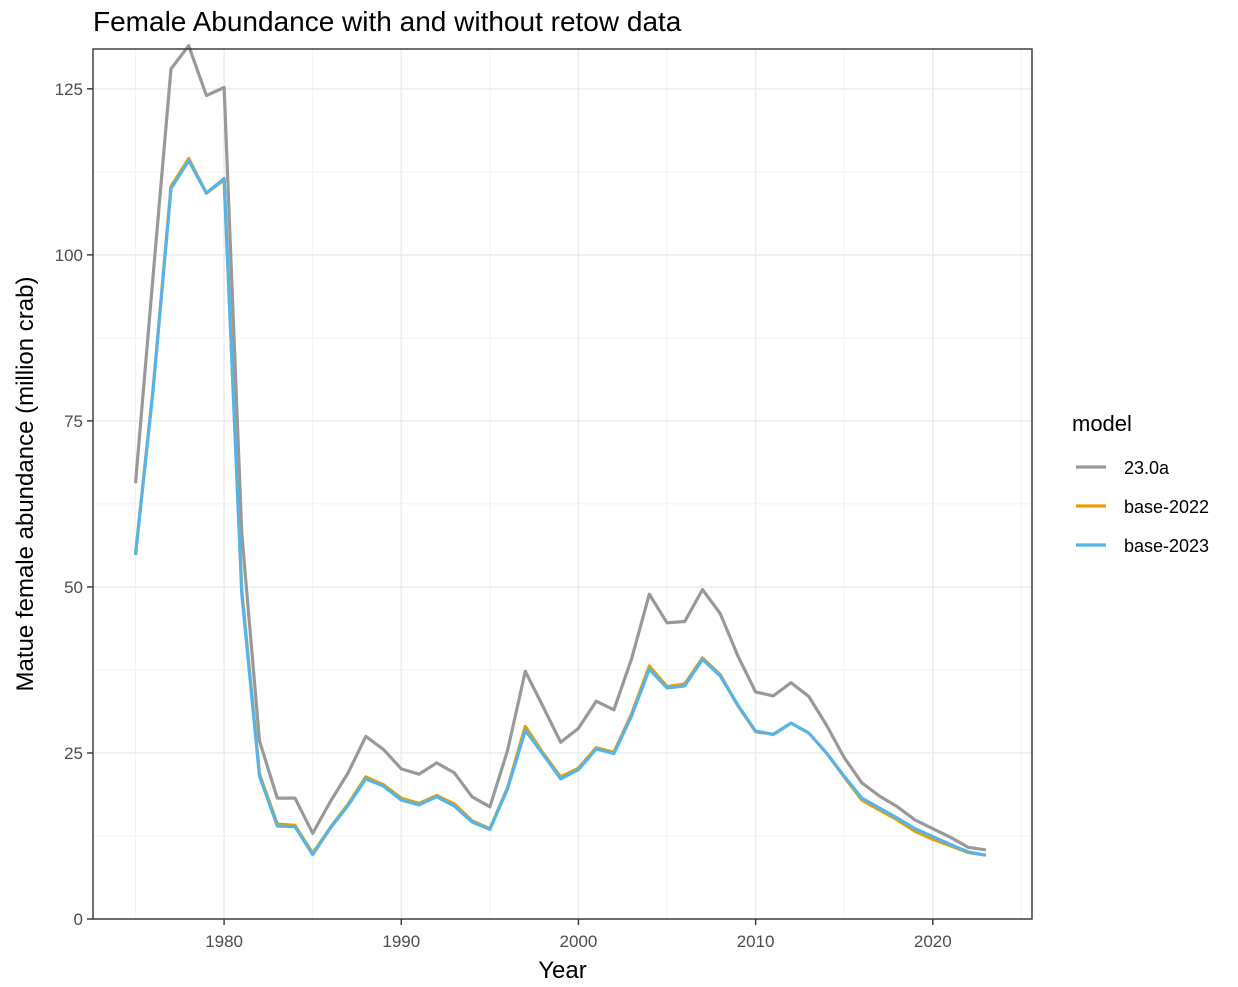  What do you see at coordinates (73, 753) in the screenshot?
I see `y-tick-label: 25` at bounding box center [73, 753].